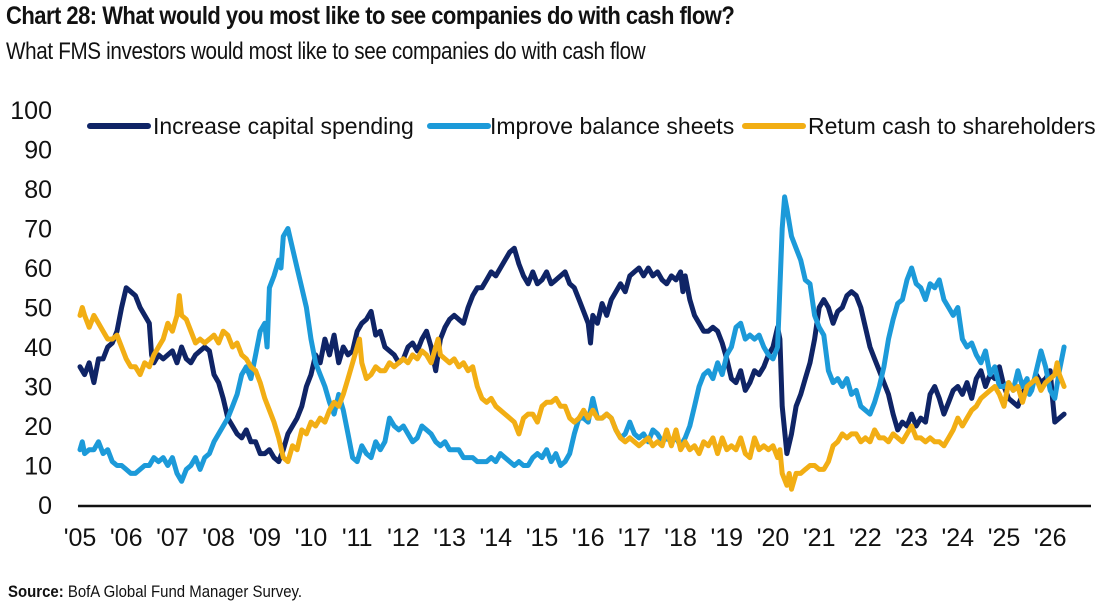 This screenshot has width=1100, height=610. Describe the element at coordinates (680, 538) in the screenshot. I see `x-tick-label: '18` at that location.